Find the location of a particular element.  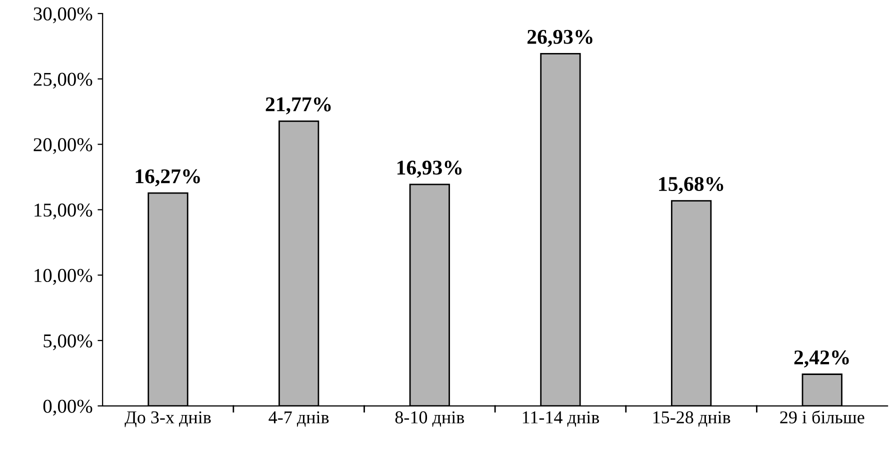

y-tick-label: 5,00% is located at coordinates (68, 342).